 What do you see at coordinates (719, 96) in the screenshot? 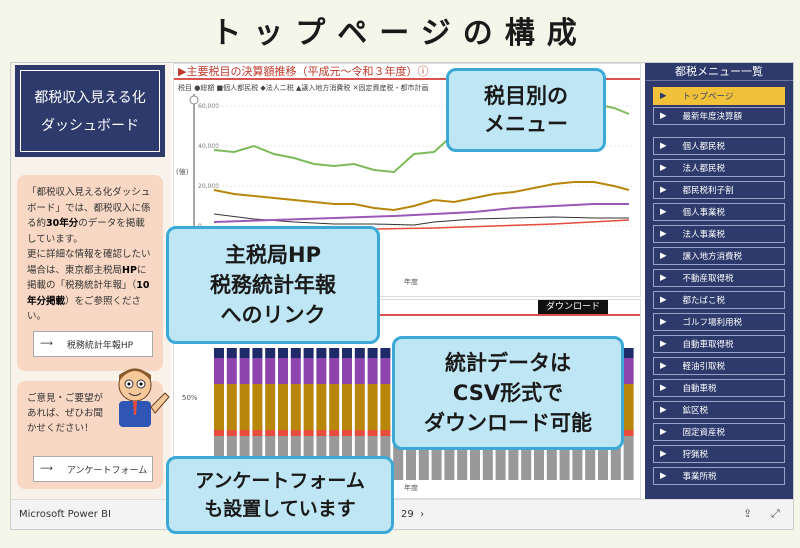
I see `menu-item: ▶ トップページ` at bounding box center [719, 96].